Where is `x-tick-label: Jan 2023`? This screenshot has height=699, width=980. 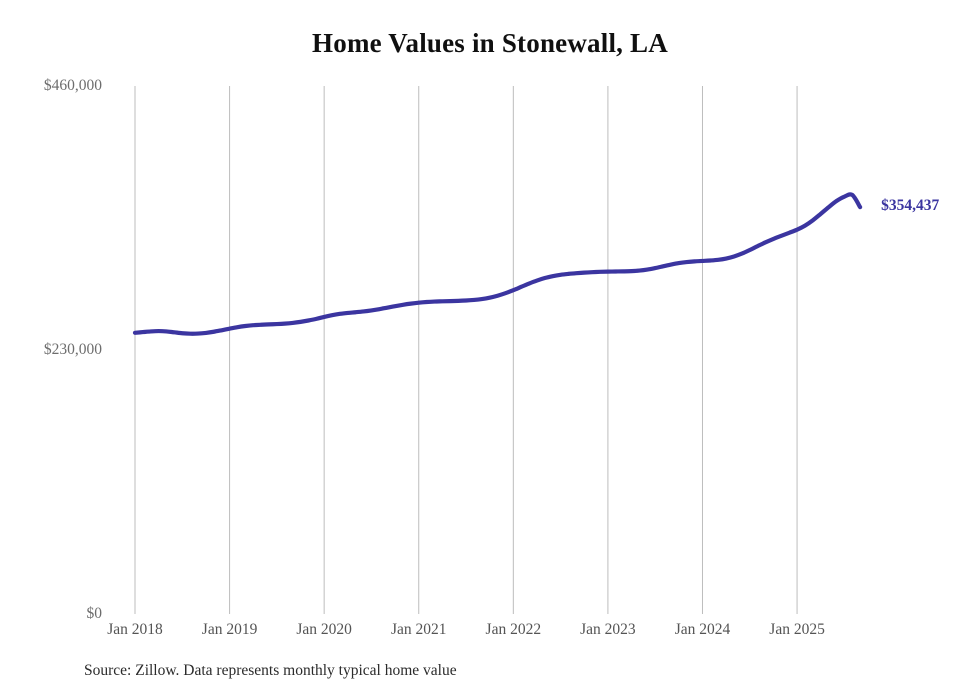
x-tick-label: Jan 2023 is located at coordinates (608, 629).